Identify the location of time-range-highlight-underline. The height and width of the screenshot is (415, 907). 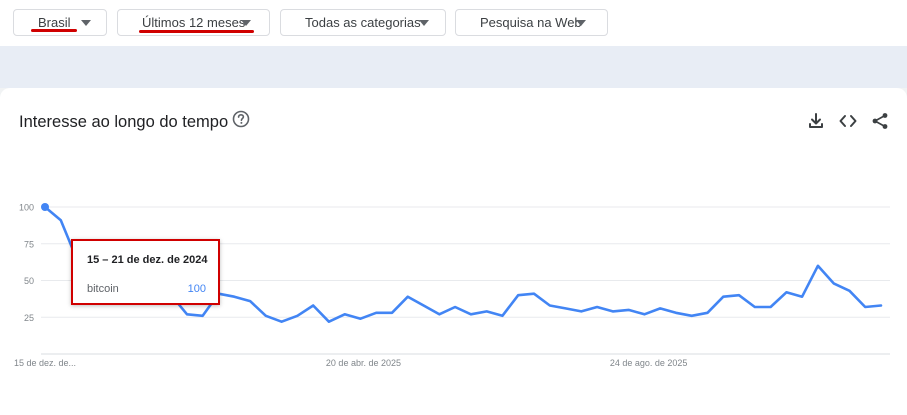
(196, 31).